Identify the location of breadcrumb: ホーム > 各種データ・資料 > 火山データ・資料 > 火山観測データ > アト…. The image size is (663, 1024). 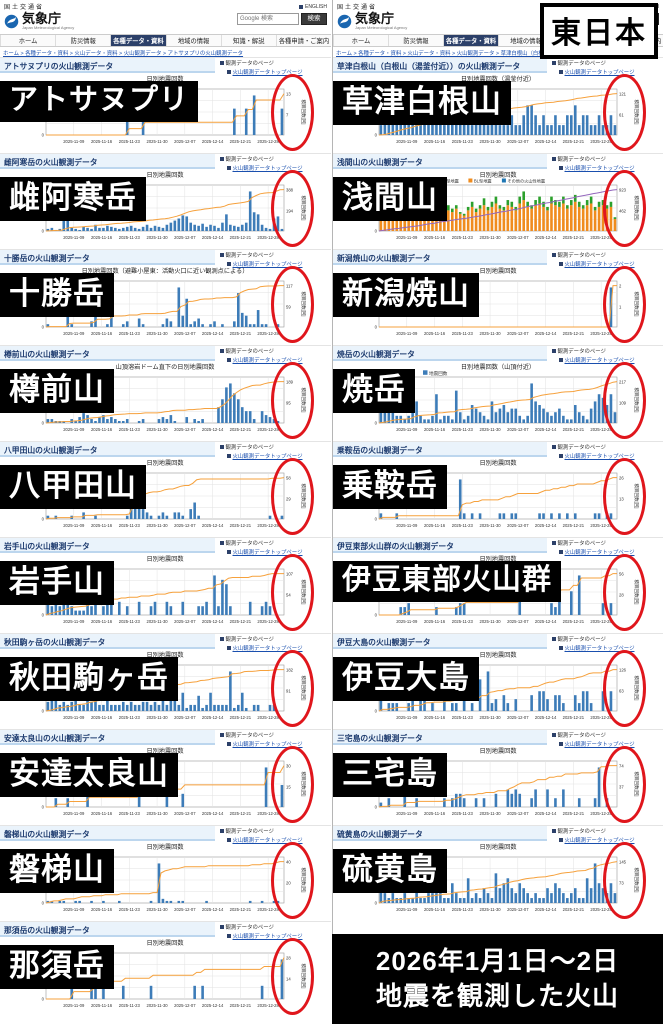
(123, 54).